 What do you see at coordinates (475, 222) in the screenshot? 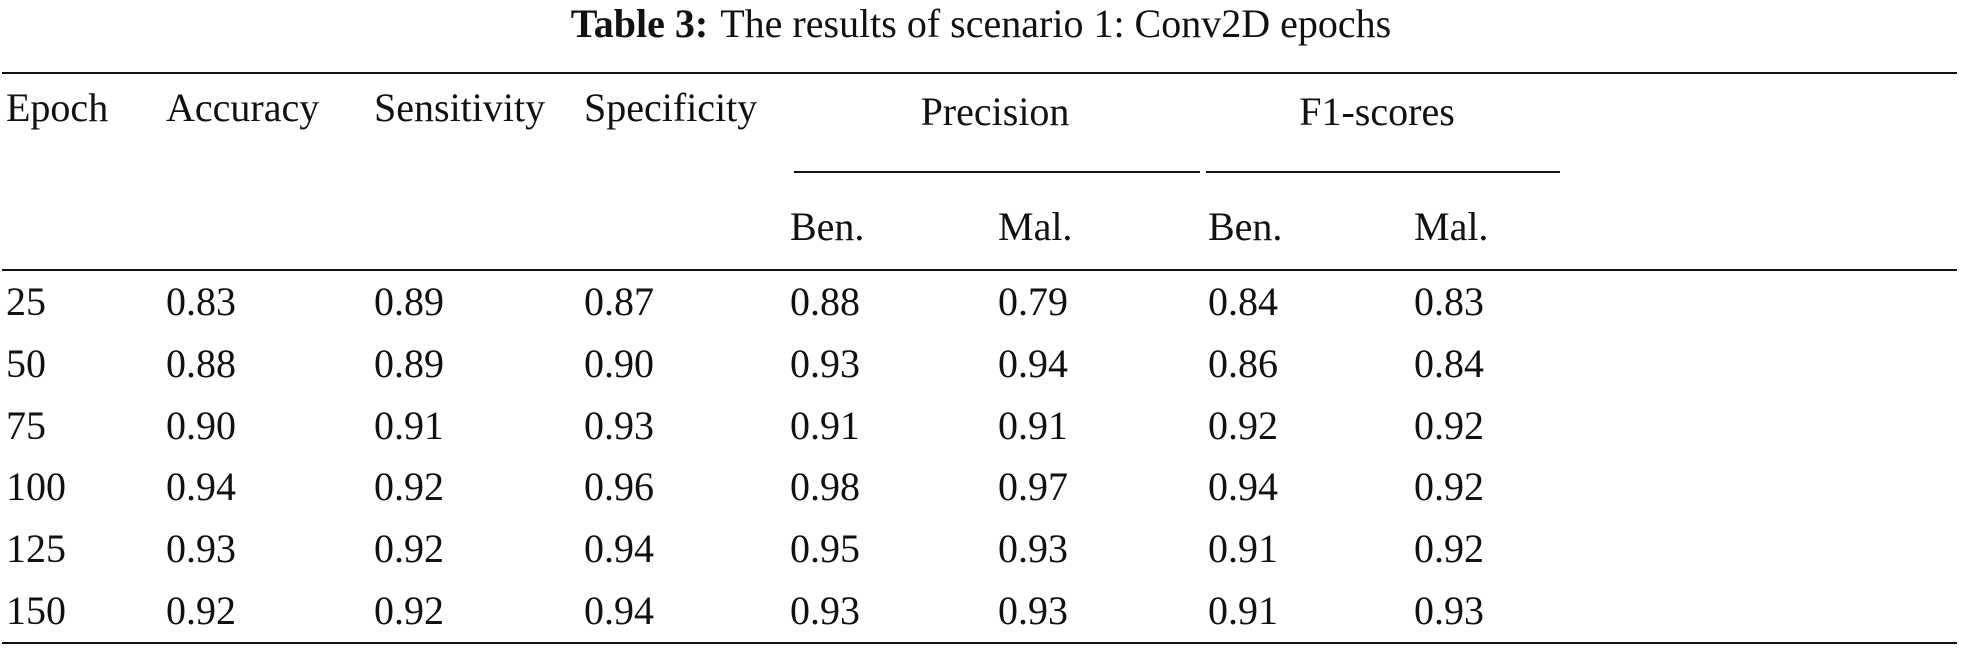
I see `header-sub-empty-sensitivity` at bounding box center [475, 222].